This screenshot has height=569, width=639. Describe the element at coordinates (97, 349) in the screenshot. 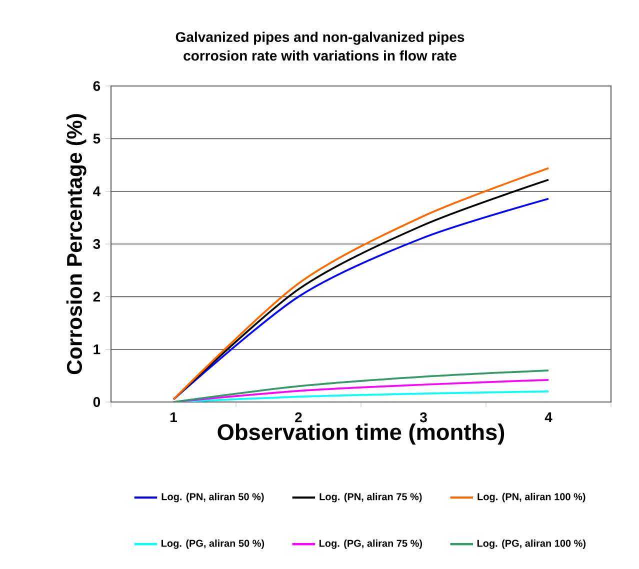

I see `y-tick-label: 1` at that location.